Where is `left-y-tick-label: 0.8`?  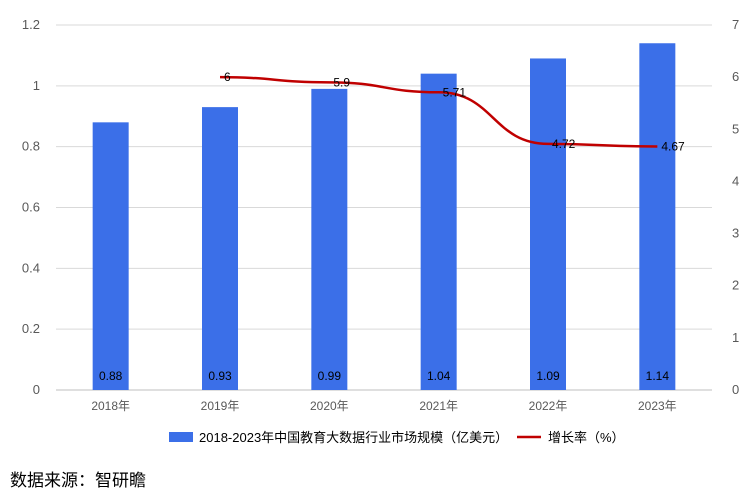
left-y-tick-label: 0.8 is located at coordinates (31, 146).